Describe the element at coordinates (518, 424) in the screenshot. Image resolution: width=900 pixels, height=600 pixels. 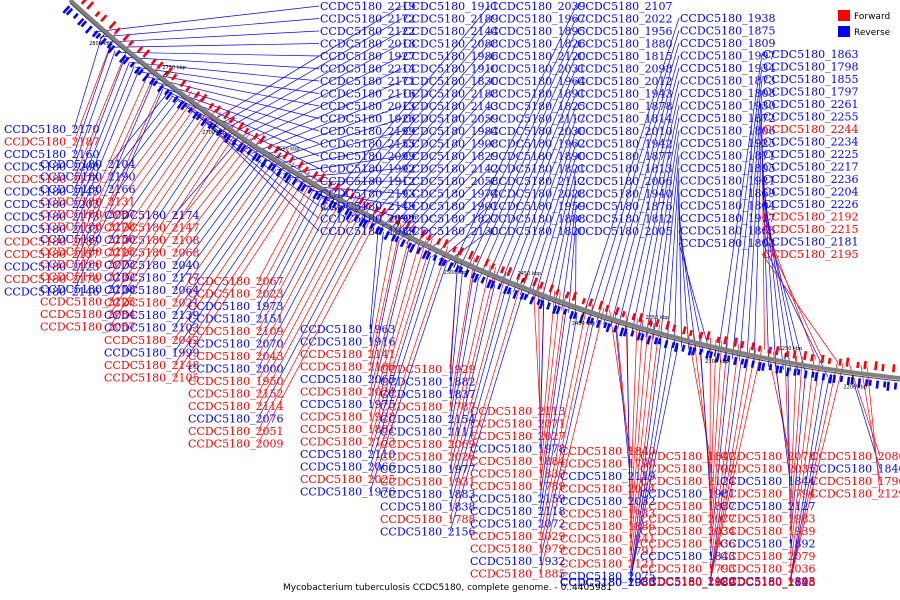
I see `gene-label: CCDC5180_2071` at that location.